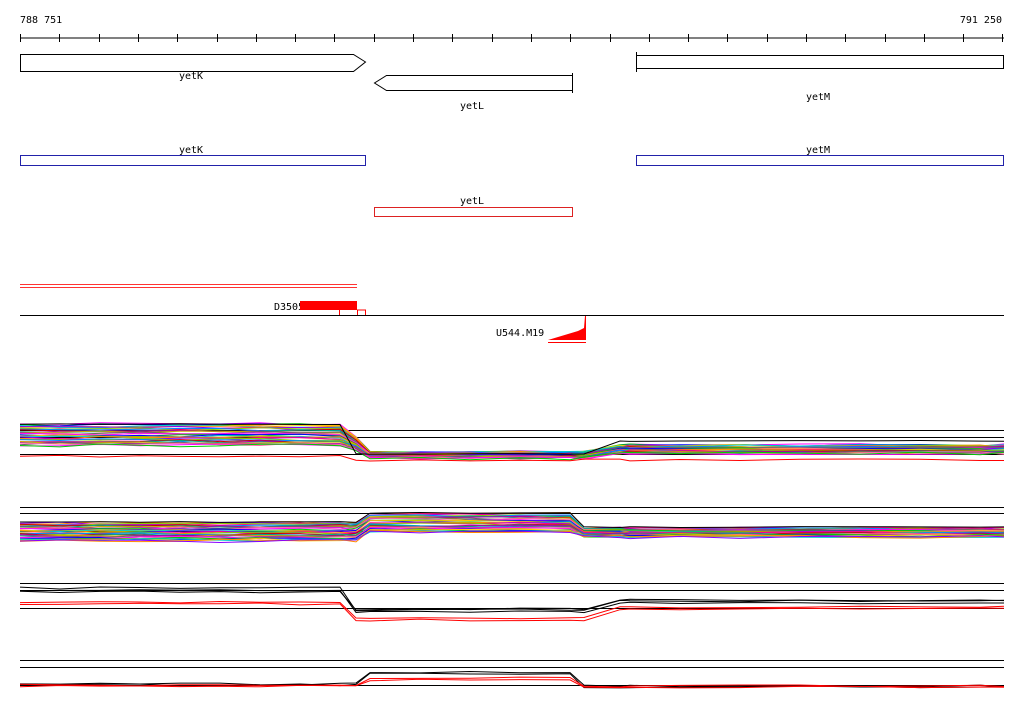 This screenshot has height=714, width=1024. Describe the element at coordinates (41, 20) in the screenshot. I see `ruler-start-label: 788 751` at that location.